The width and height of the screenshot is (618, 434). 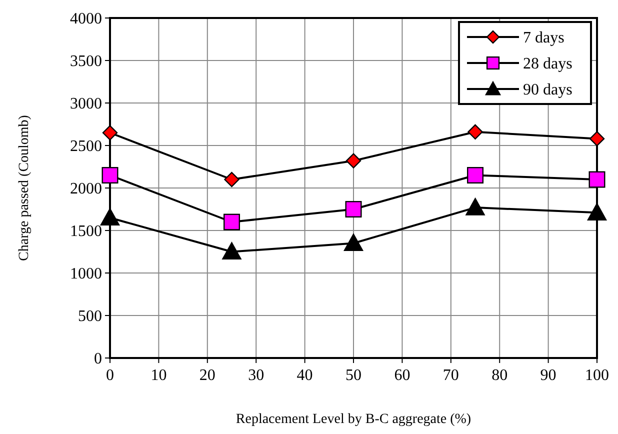 What do you see at coordinates (86, 19) in the screenshot?
I see `y-tick-label: 4000` at bounding box center [86, 19].